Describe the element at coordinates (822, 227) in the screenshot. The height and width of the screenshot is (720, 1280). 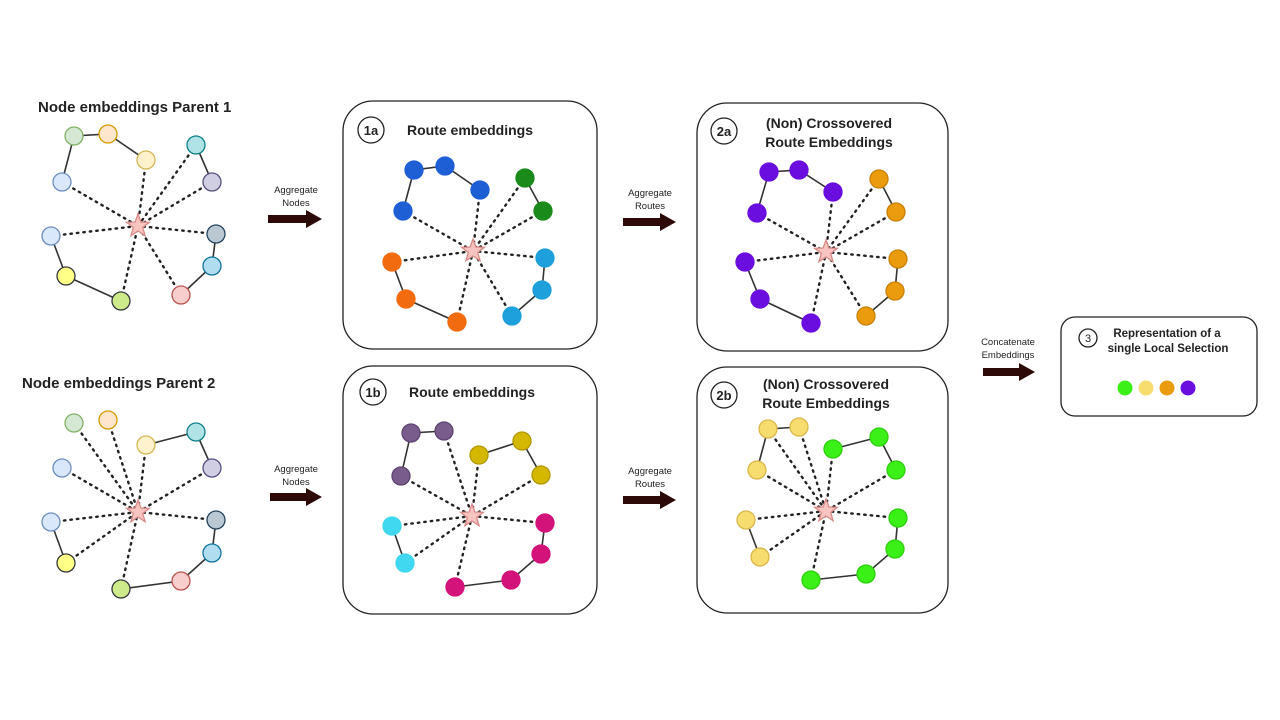
I see `crossovered-routes-box-2a: 2a (Non) Crossovered Route Embeddings` at that location.